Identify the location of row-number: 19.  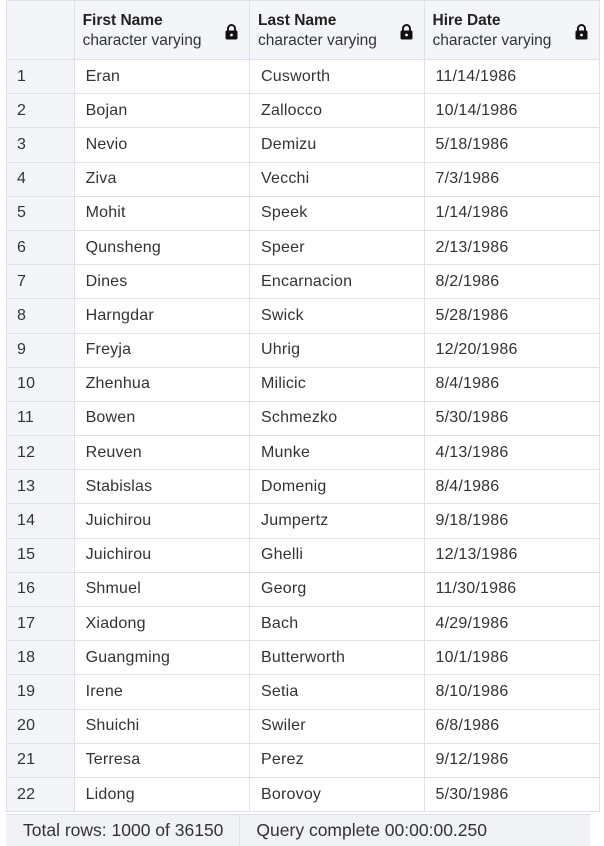
(40, 692).